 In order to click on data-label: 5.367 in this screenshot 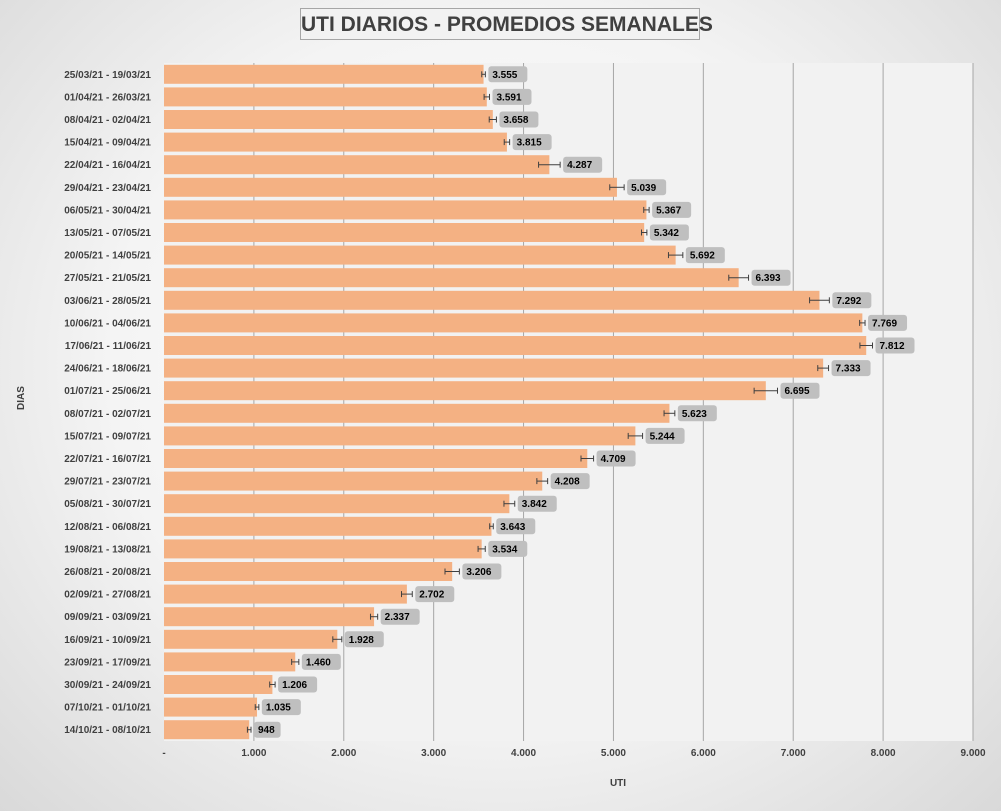, I will do `click(672, 209)`.